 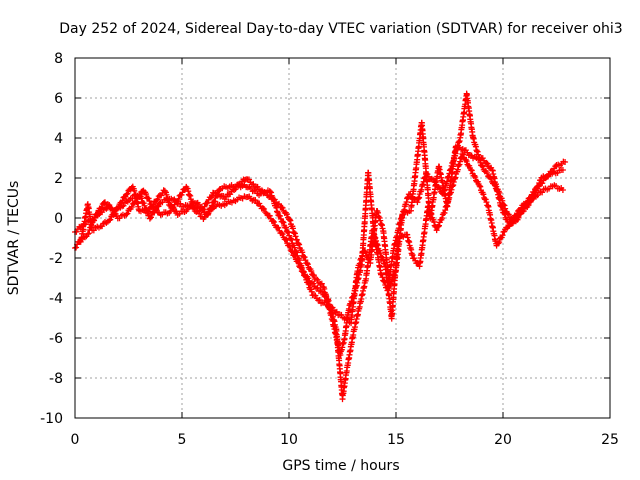 I want to click on y-tick-label: 0, so click(x=58, y=219).